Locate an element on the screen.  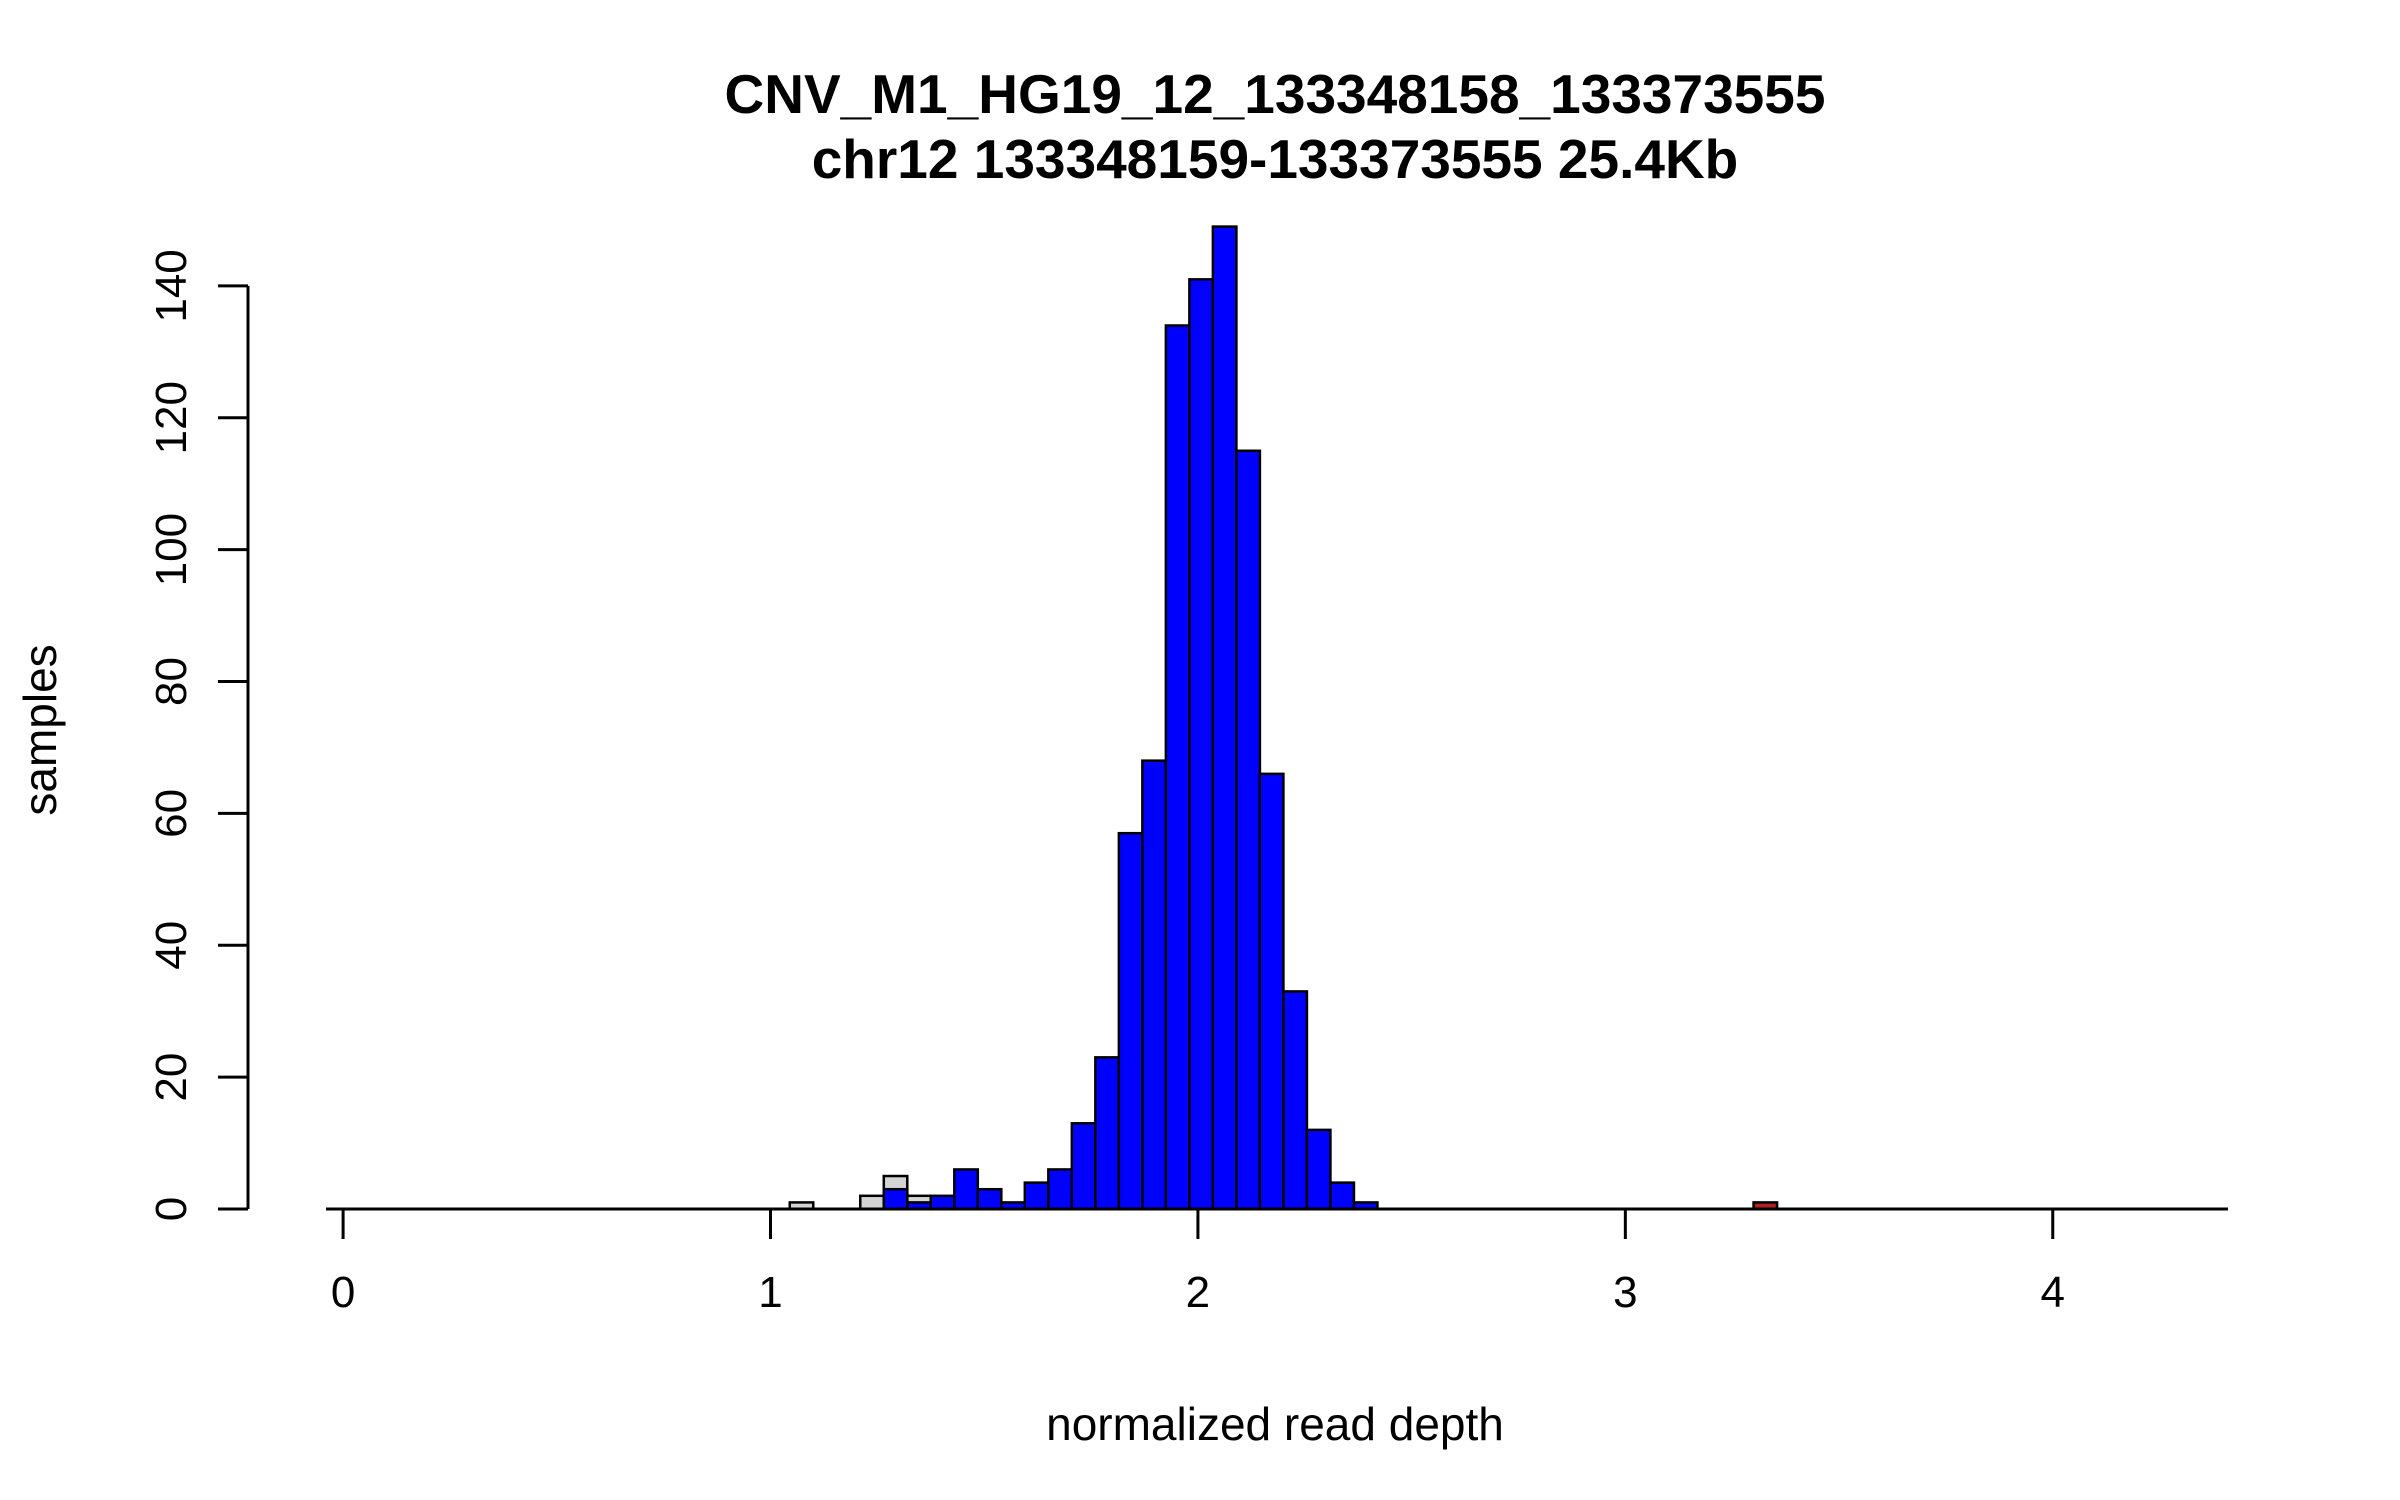
y-axis-title: samples is located at coordinates (40, 729).